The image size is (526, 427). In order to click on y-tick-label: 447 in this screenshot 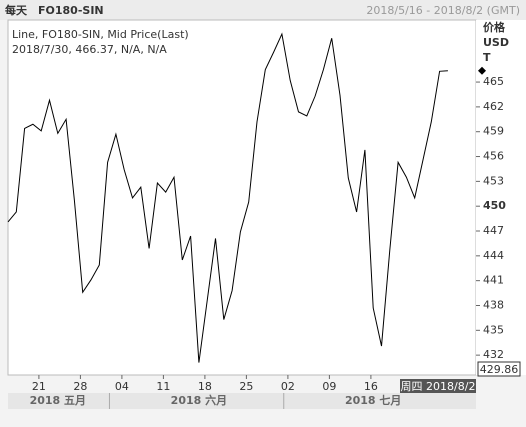, I will do `click(493, 230)`.